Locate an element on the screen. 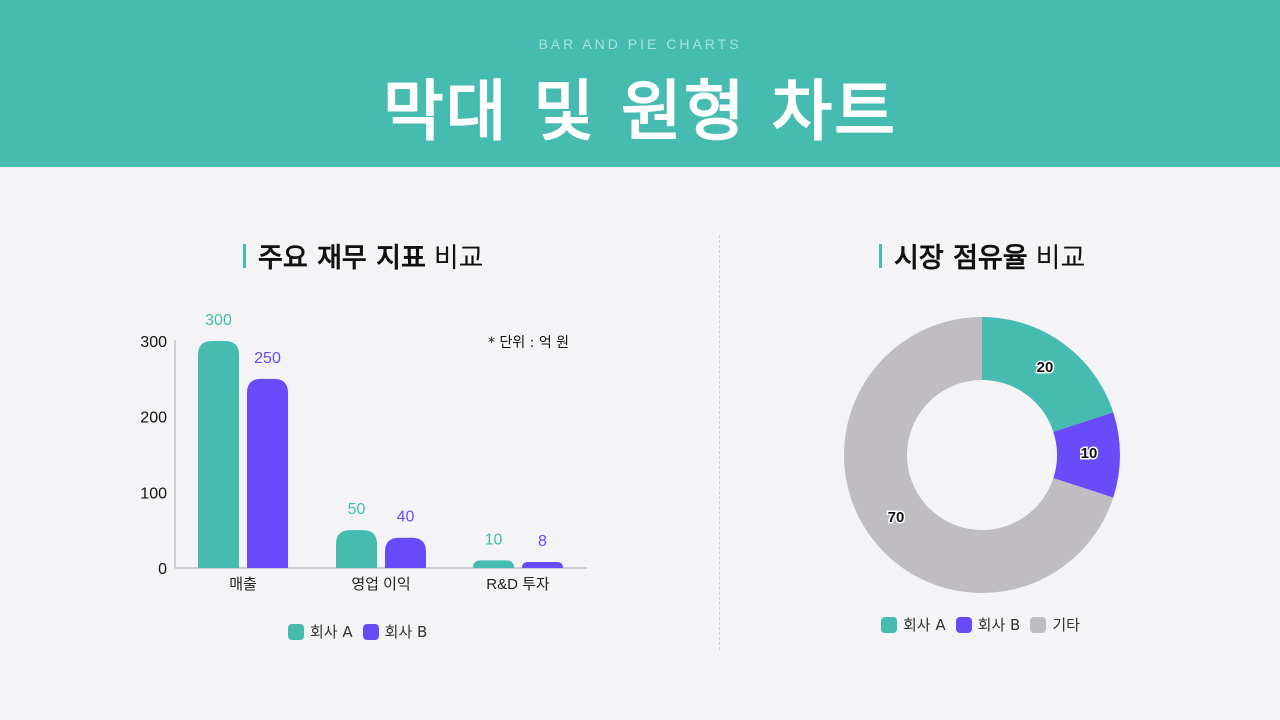 The width and height of the screenshot is (1280, 720). pie-chart-title-bold: 시장 점유율 is located at coordinates (961, 258).